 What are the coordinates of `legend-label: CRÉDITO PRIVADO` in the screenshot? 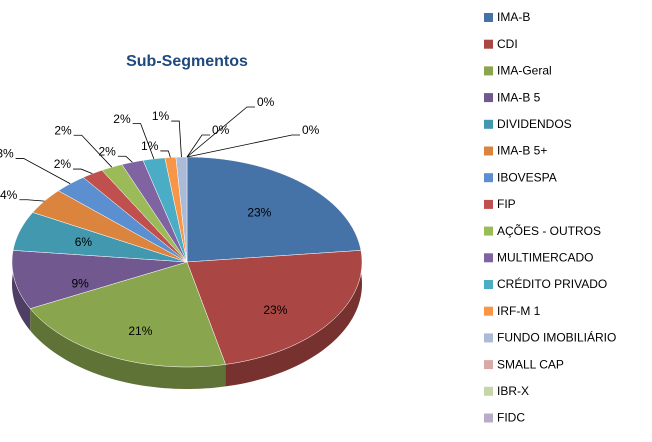 It's located at (552, 283).